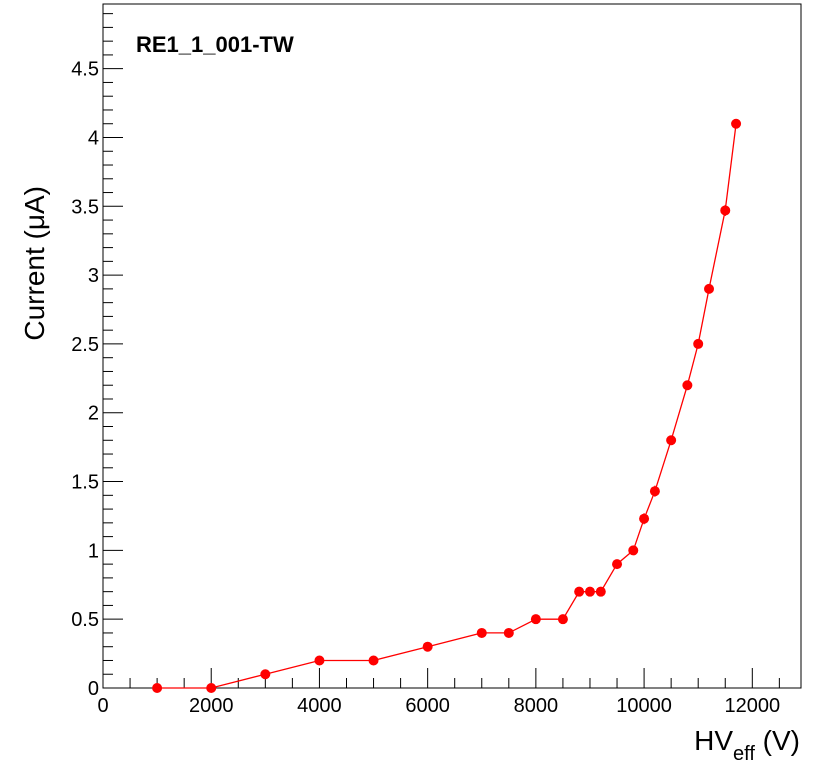 Image resolution: width=818 pixels, height=768 pixels. Describe the element at coordinates (85, 483) in the screenshot. I see `y-tick-label: 1.5` at that location.